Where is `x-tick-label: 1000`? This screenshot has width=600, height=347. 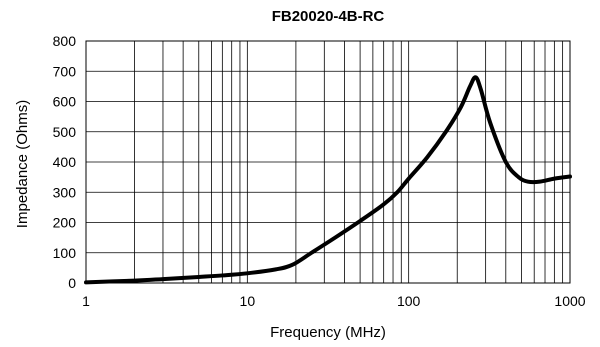 x-tick-label: 1000 is located at coordinates (569, 301).